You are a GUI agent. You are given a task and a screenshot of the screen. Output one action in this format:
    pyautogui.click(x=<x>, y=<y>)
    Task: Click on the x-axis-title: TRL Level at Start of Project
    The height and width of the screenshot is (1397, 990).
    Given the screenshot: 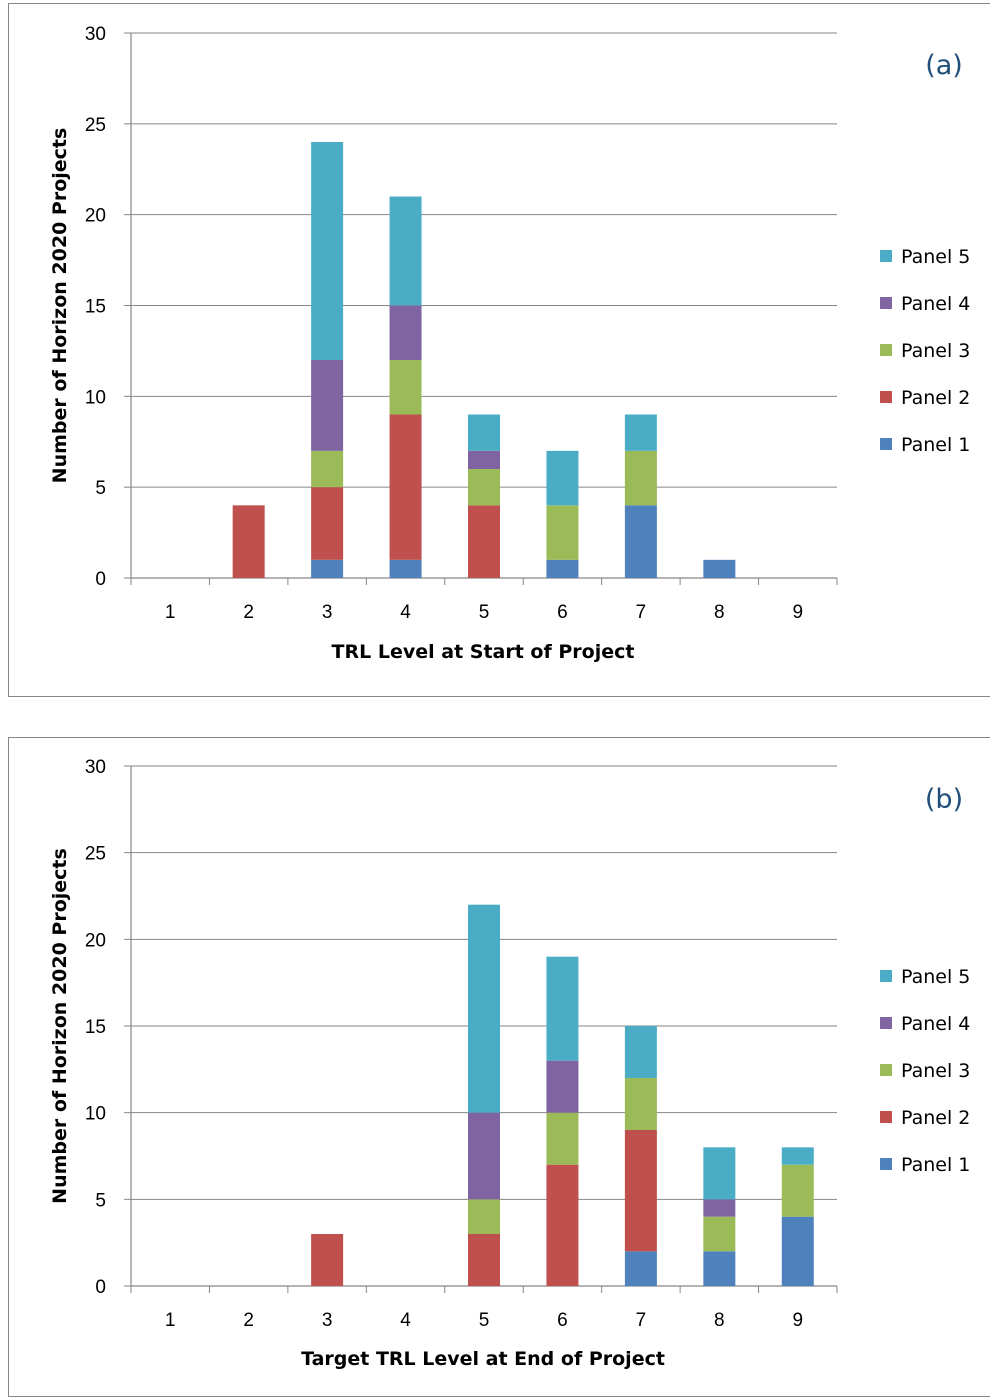 What is the action you would take?
    pyautogui.click(x=483, y=652)
    